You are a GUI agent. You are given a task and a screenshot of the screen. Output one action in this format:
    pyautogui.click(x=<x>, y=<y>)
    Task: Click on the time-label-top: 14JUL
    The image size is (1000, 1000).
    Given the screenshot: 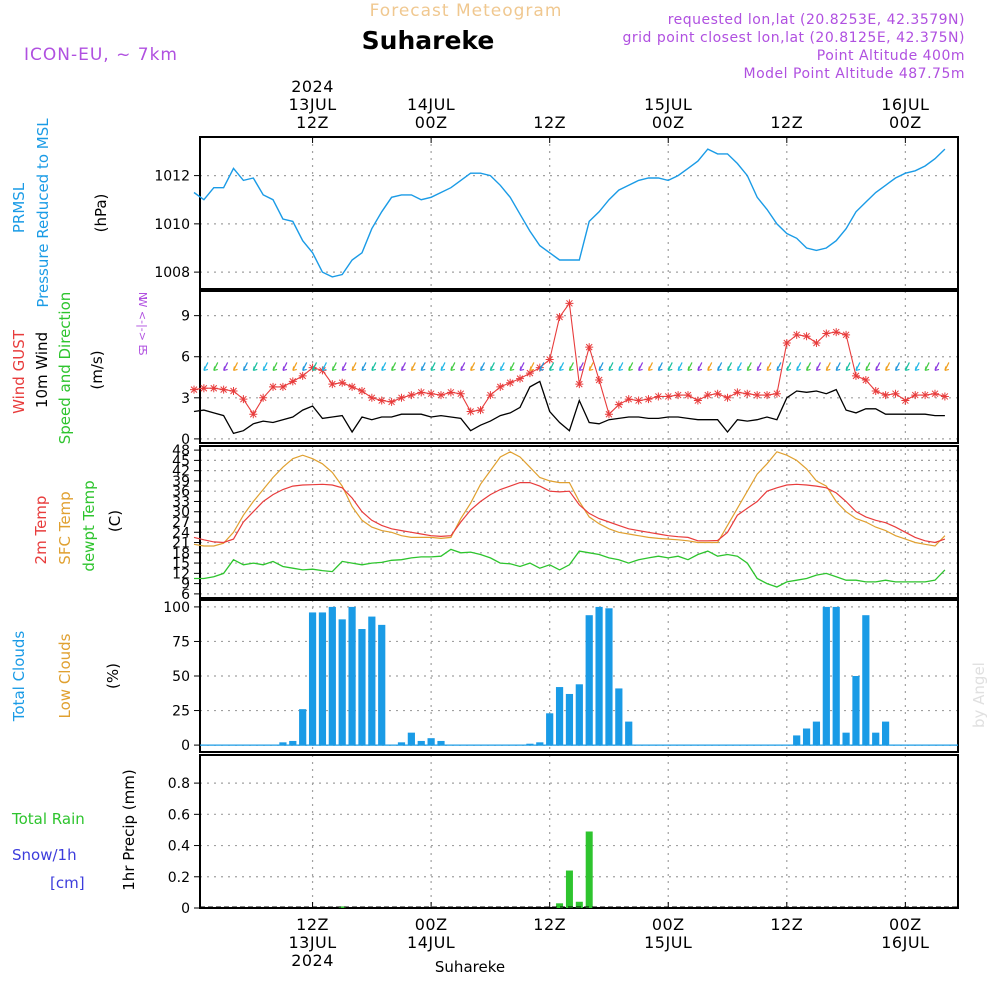 What is the action you would take?
    pyautogui.click(x=431, y=104)
    